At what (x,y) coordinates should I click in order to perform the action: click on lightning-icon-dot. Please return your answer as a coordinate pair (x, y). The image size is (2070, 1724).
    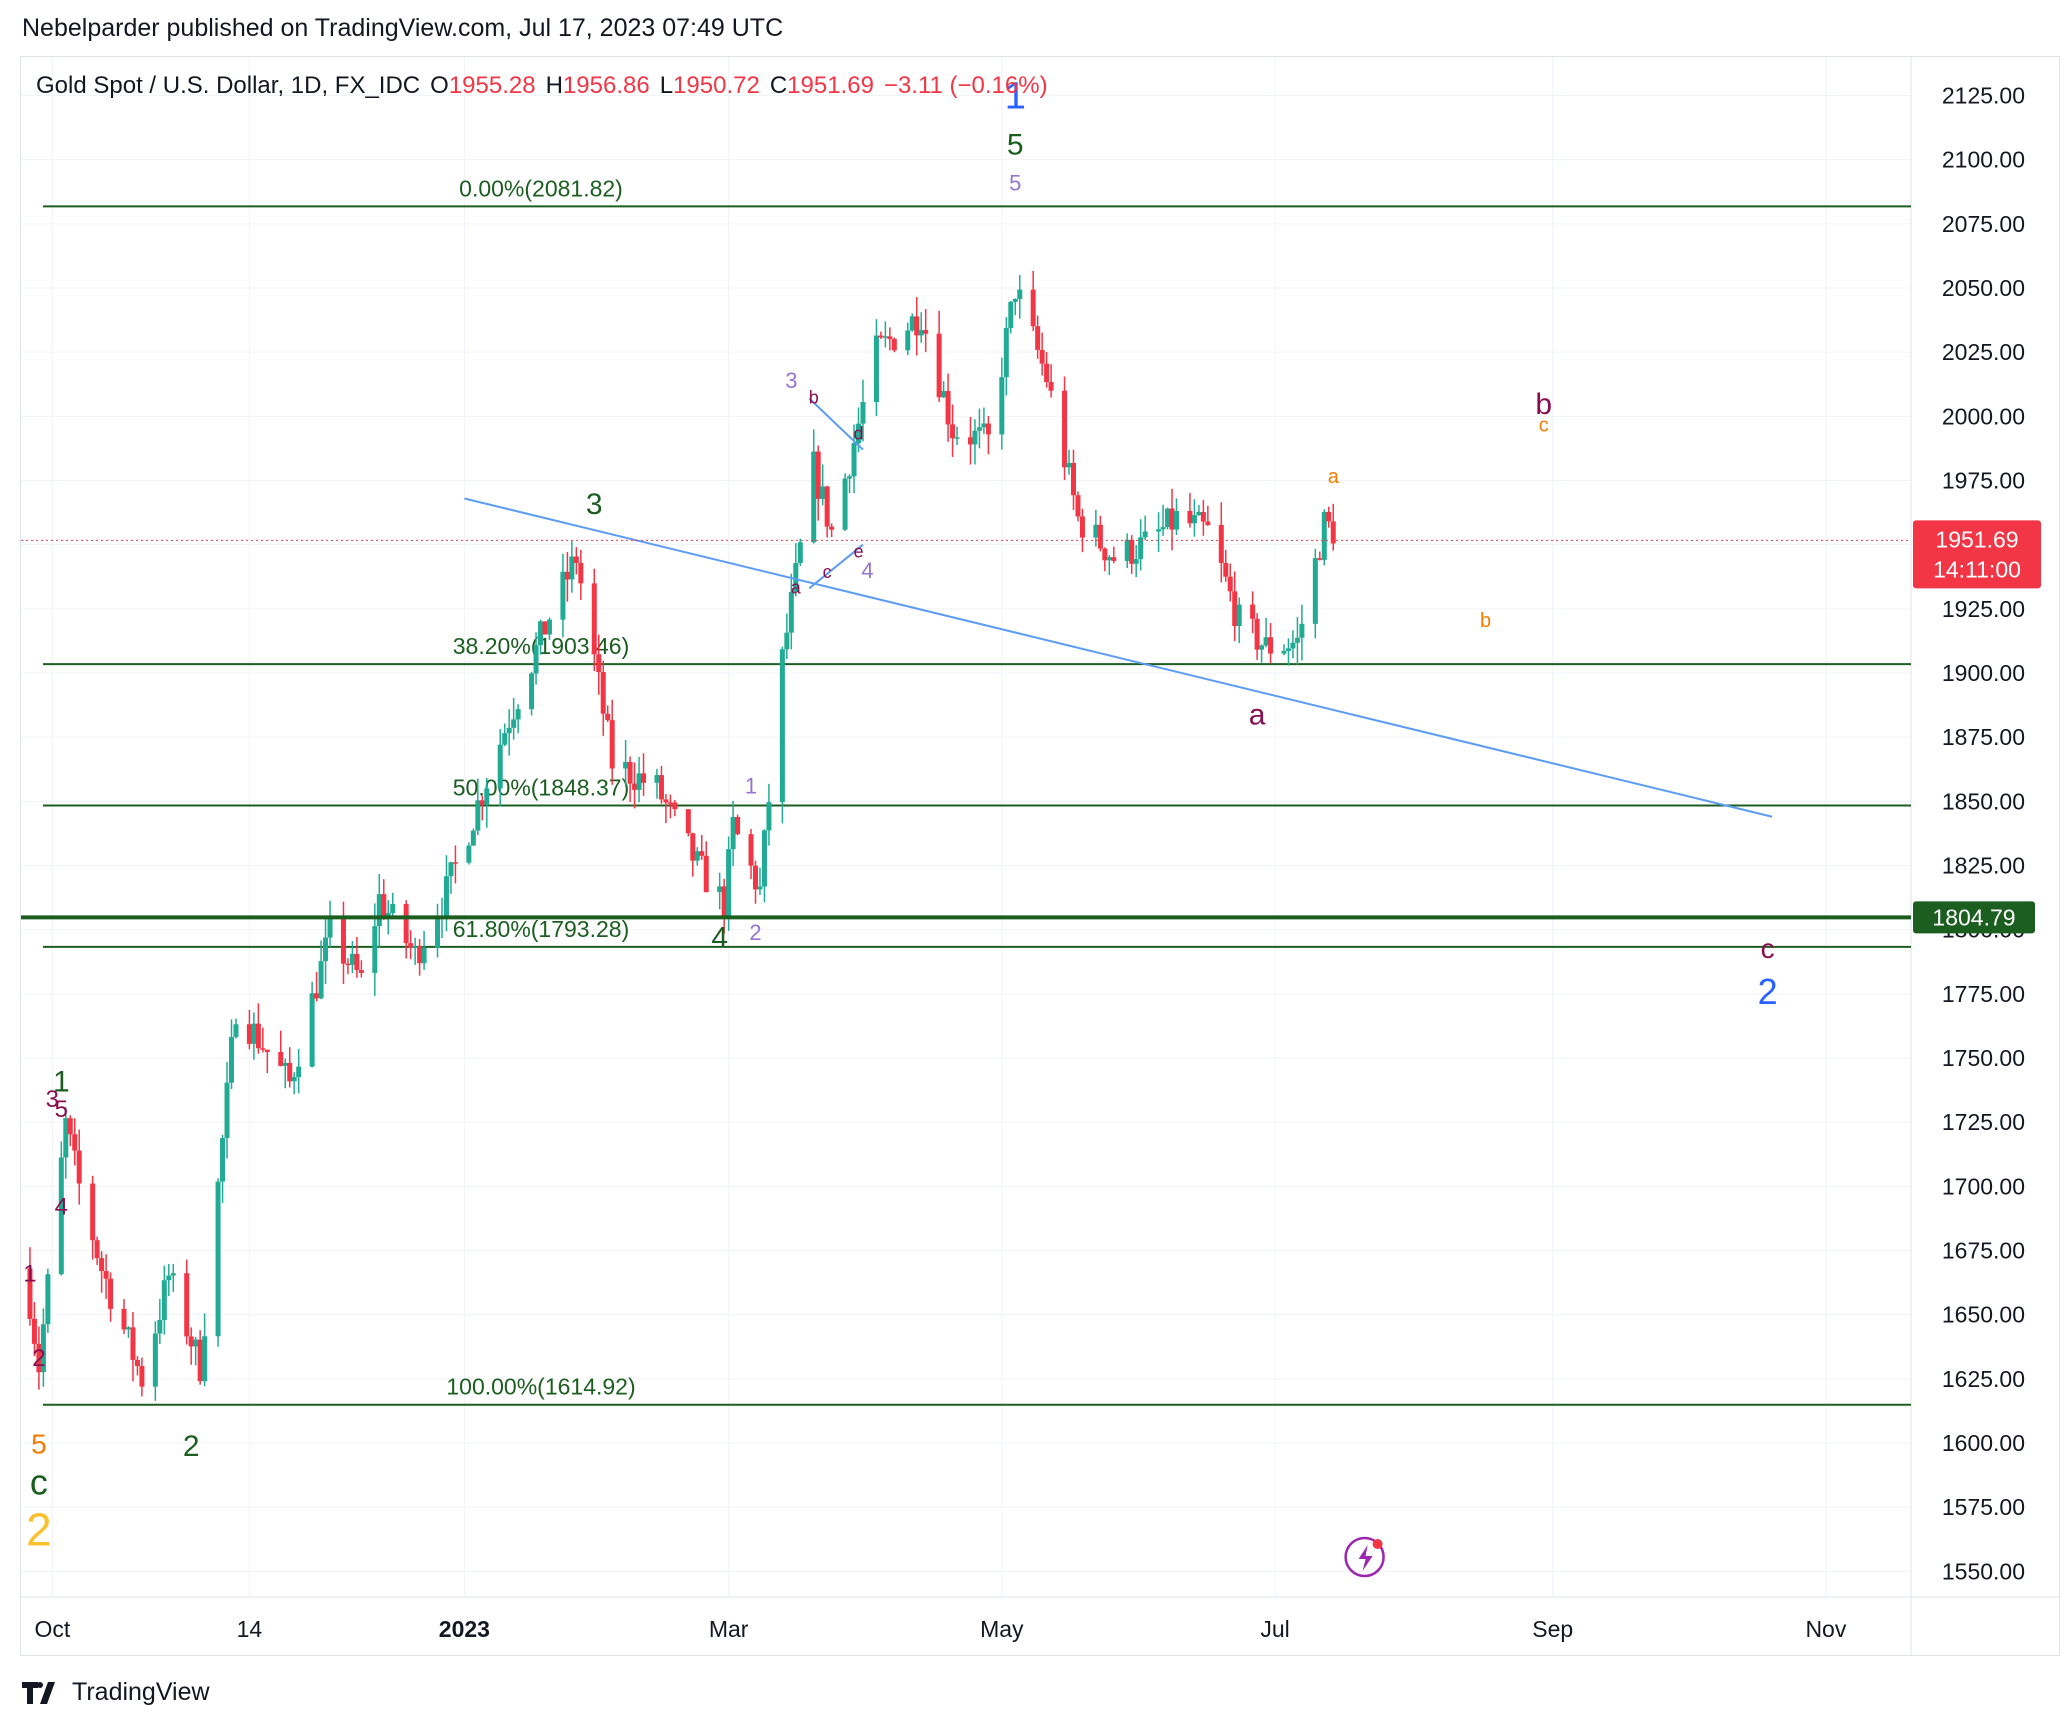
    Looking at the image, I should click on (1377, 1544).